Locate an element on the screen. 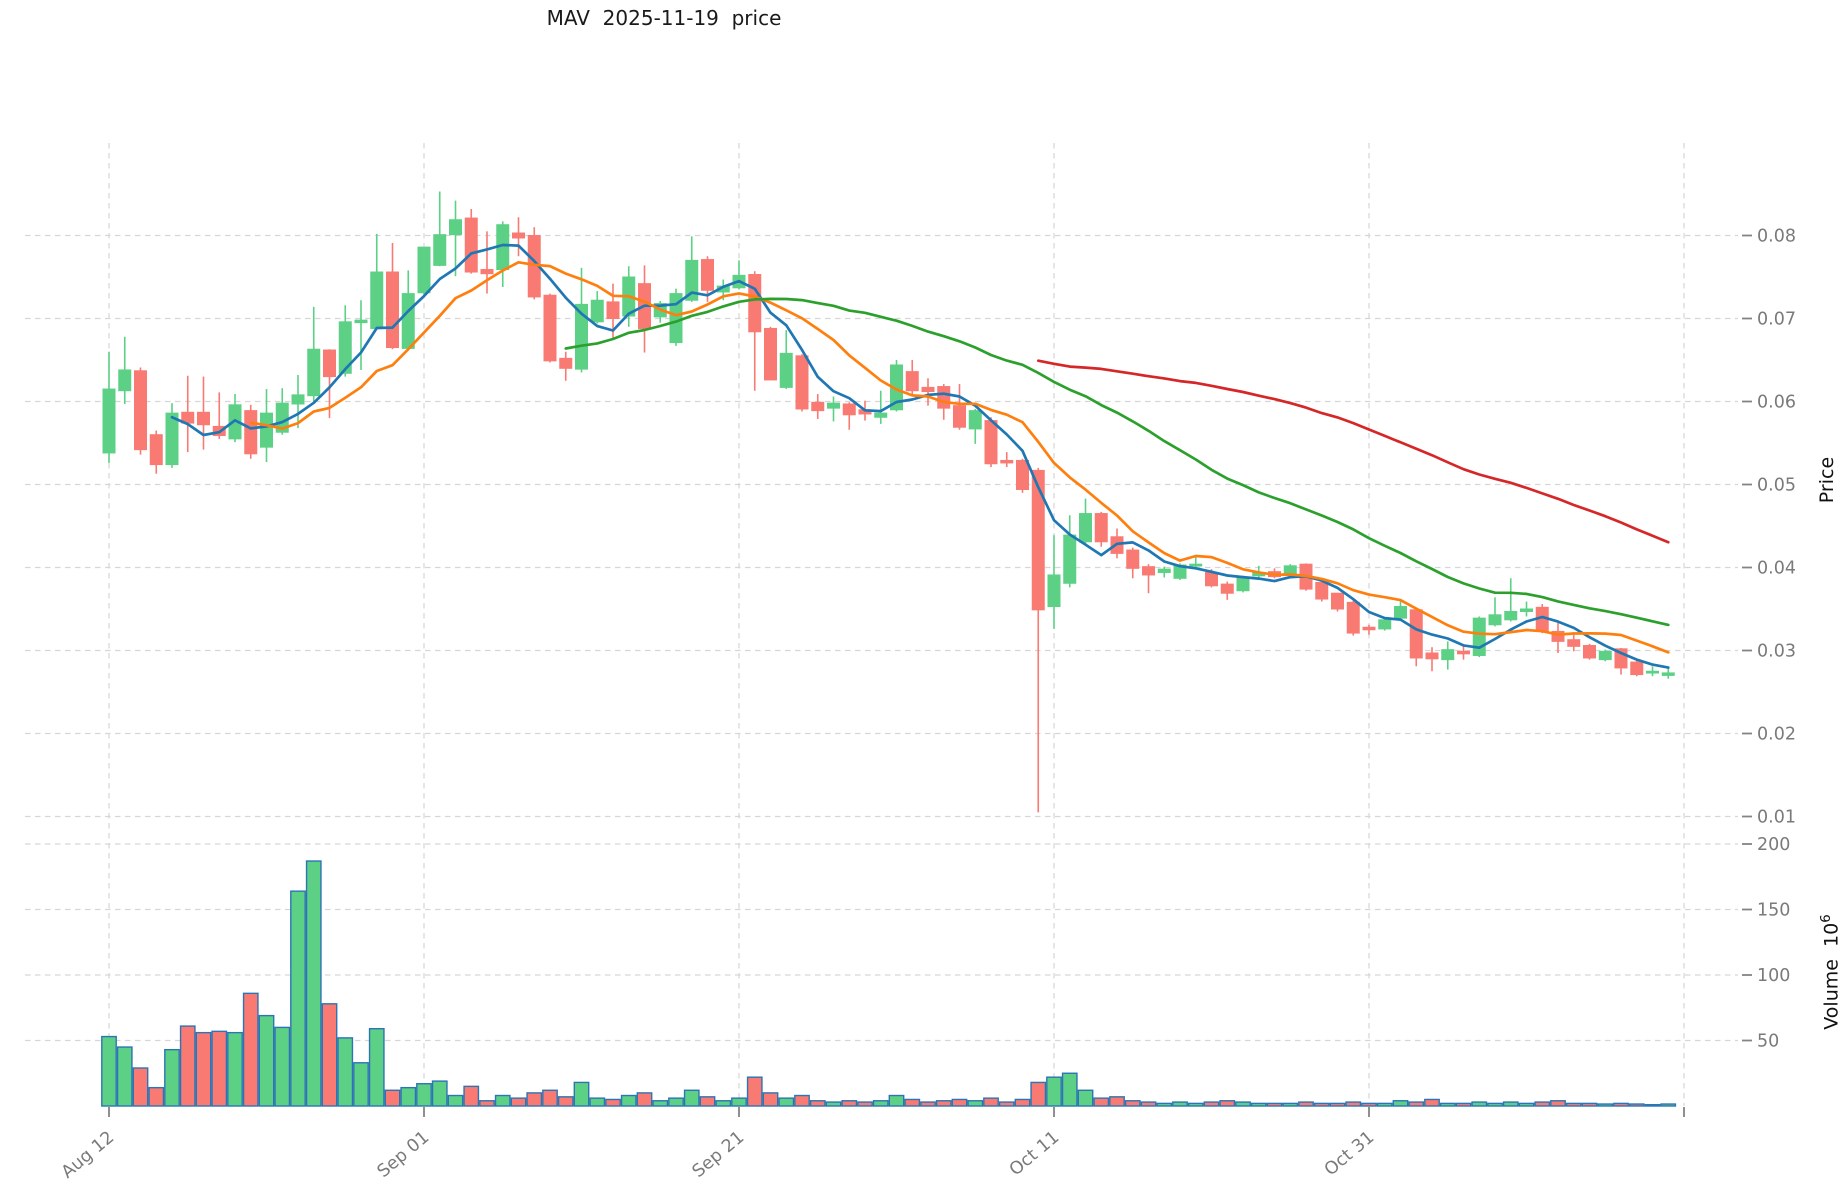 The height and width of the screenshot is (1202, 1847). volume-tick-label: 150 is located at coordinates (1773, 911).